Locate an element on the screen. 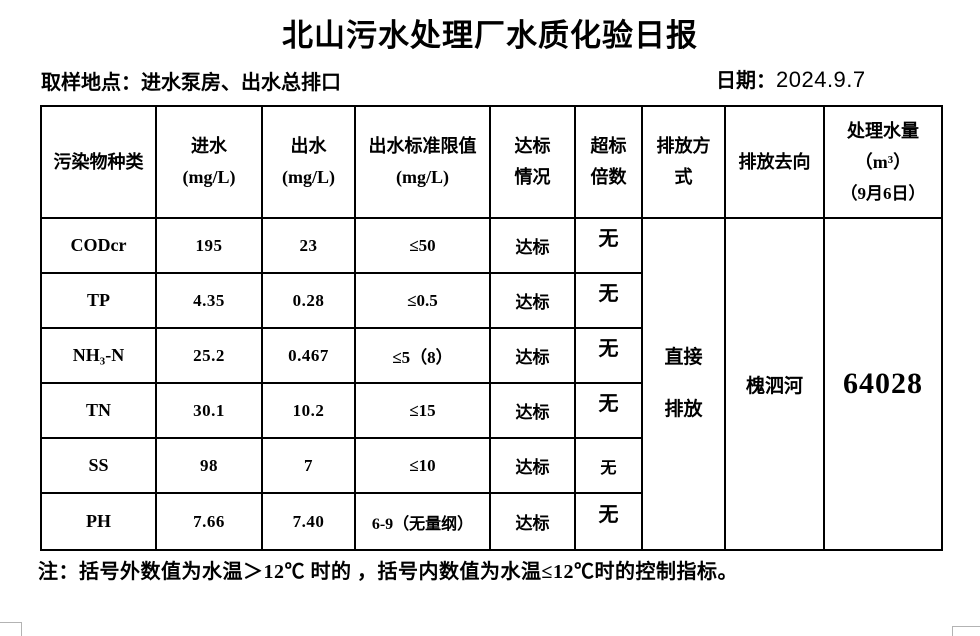 This screenshot has height=636, width=980. inflow-cell: 30.1 is located at coordinates (209, 410).